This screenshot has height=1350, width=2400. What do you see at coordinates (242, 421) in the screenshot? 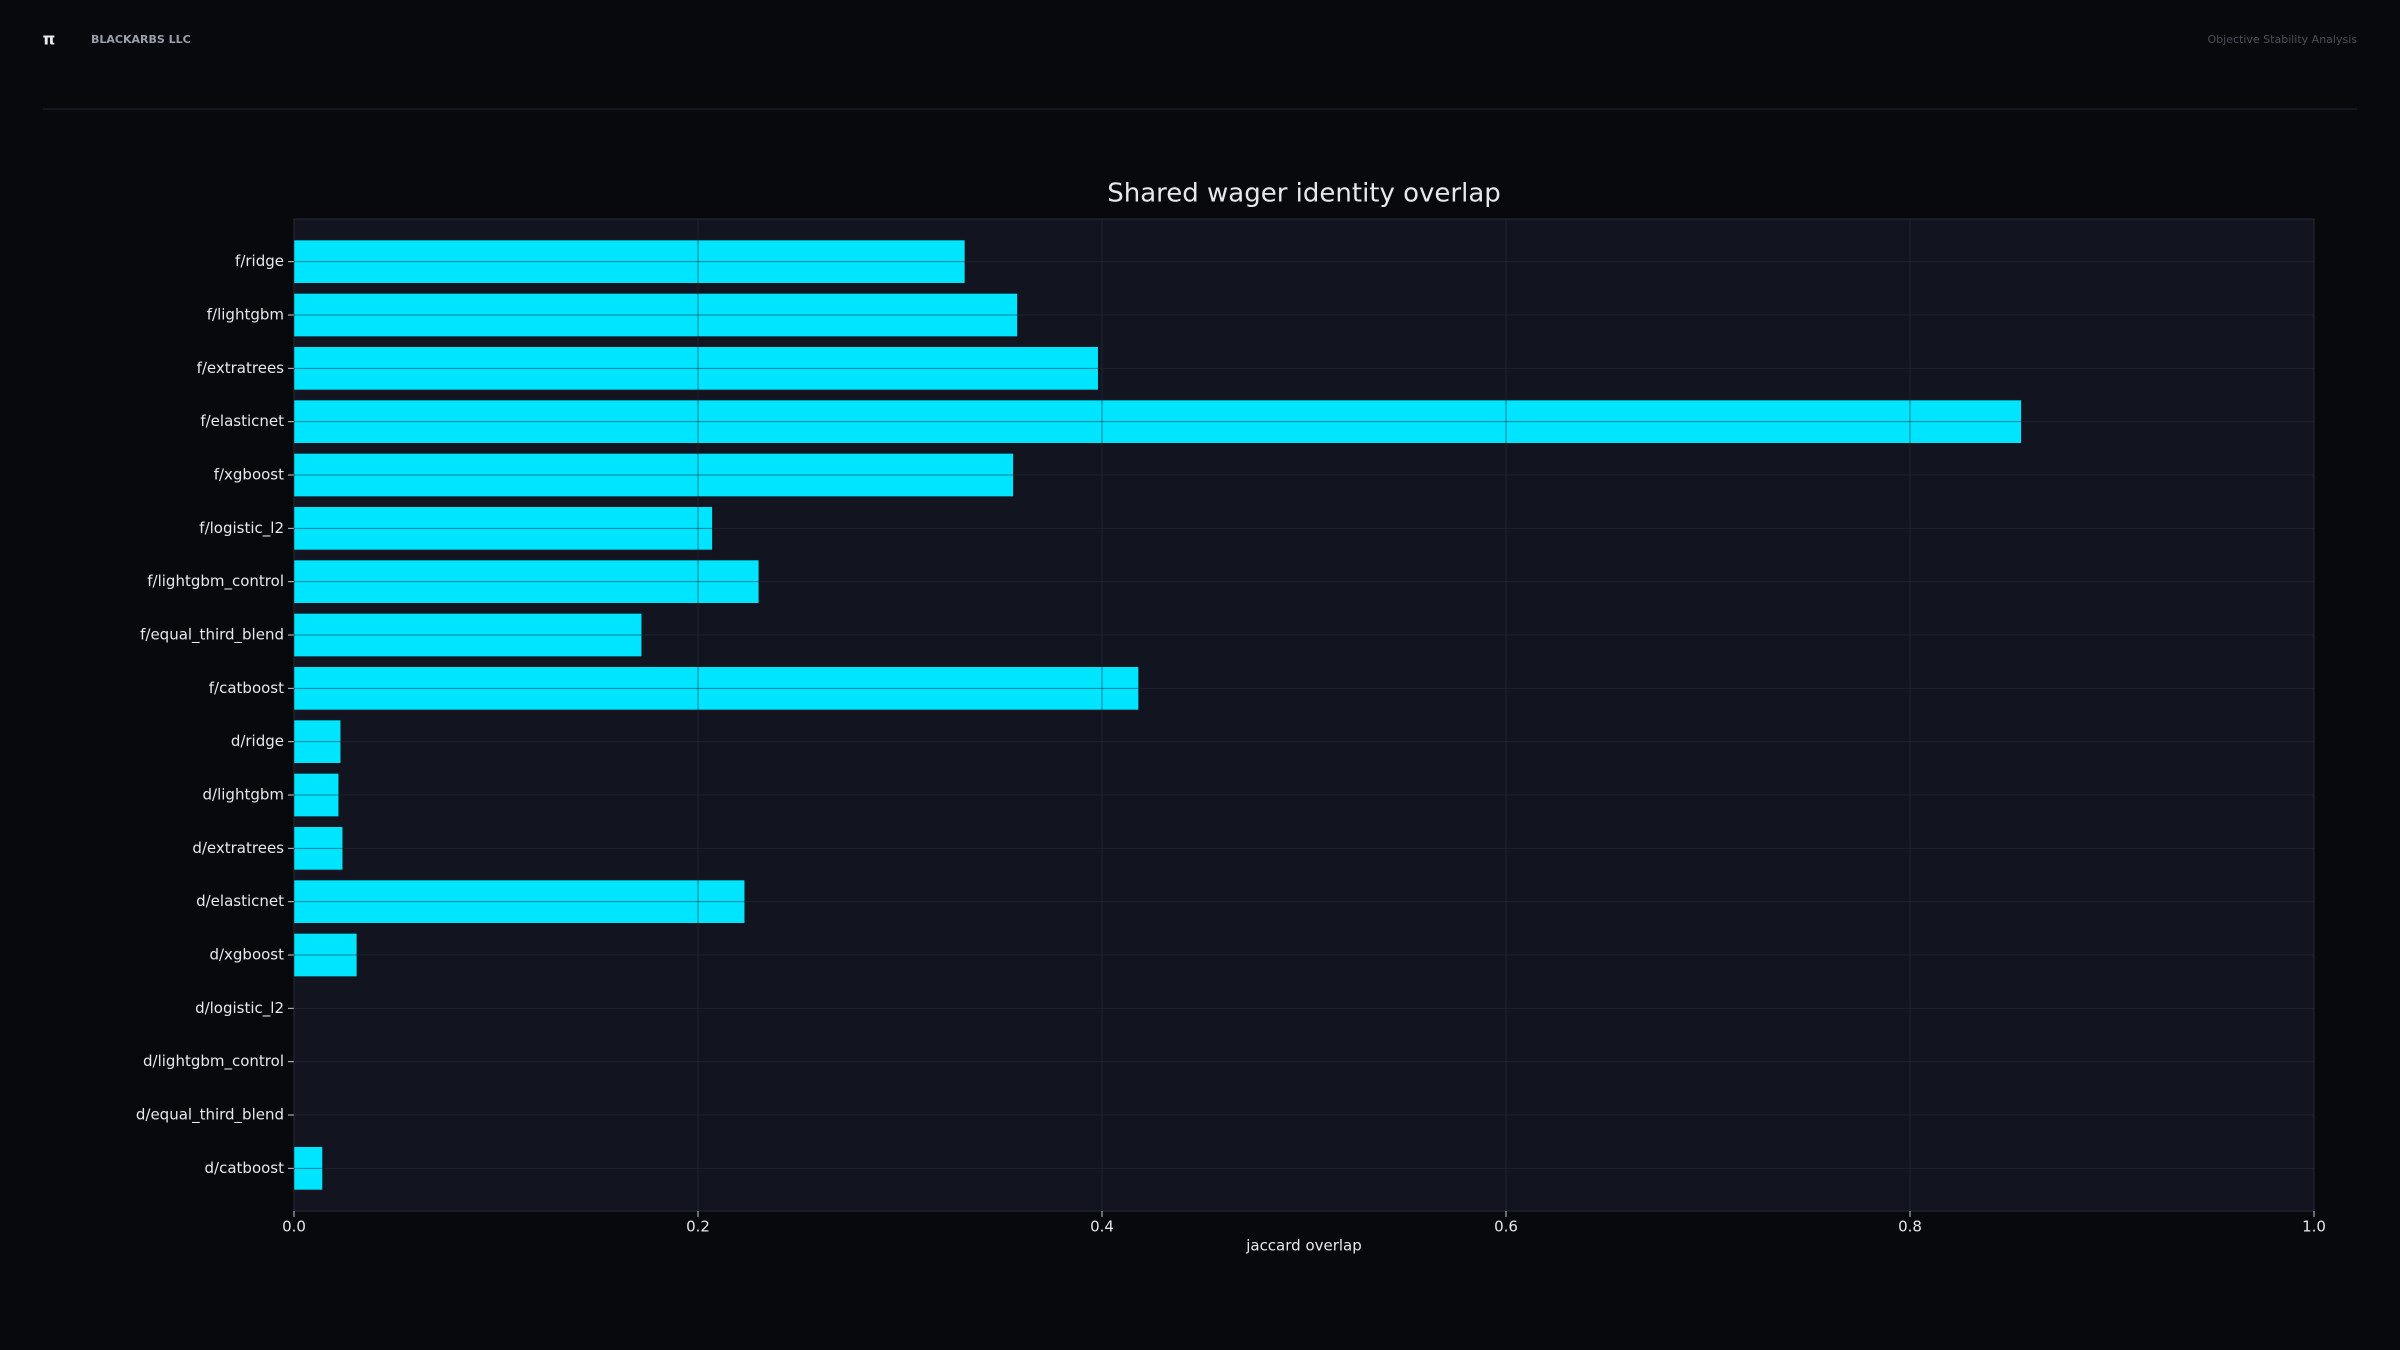
I see `y-tick-label: f/elasticnet` at bounding box center [242, 421].